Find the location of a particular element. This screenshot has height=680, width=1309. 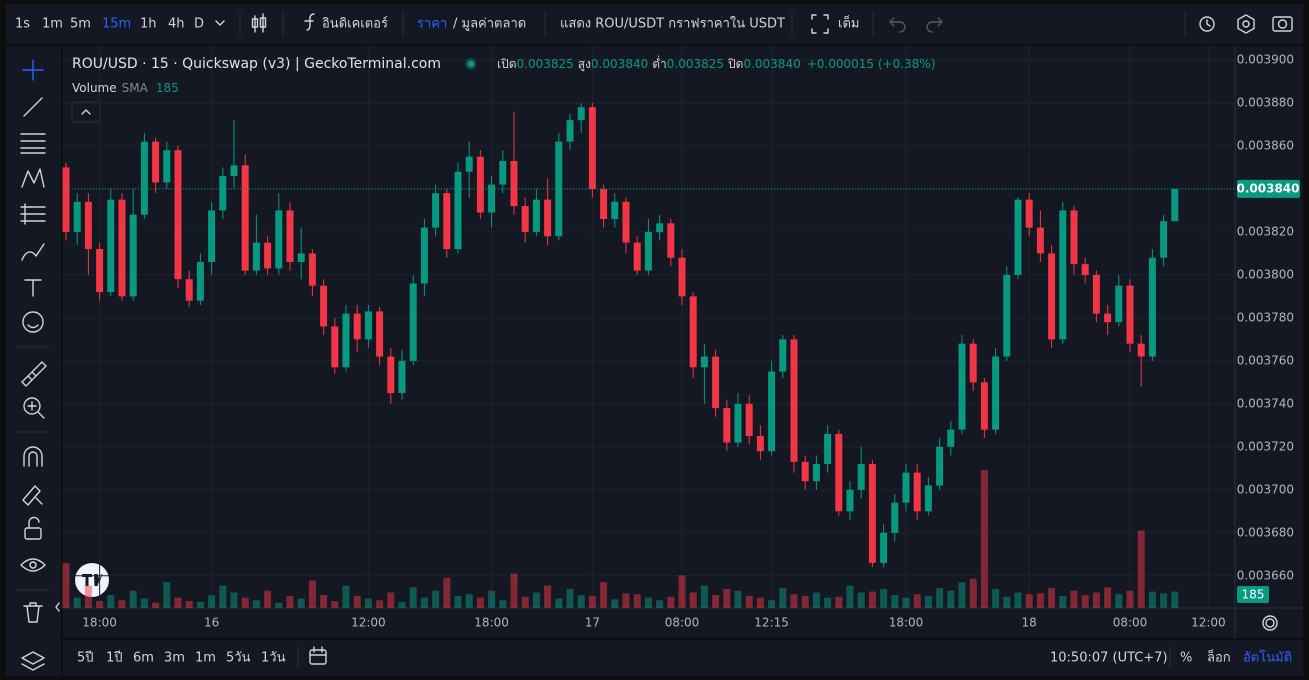

range-button: 6m is located at coordinates (143, 658).